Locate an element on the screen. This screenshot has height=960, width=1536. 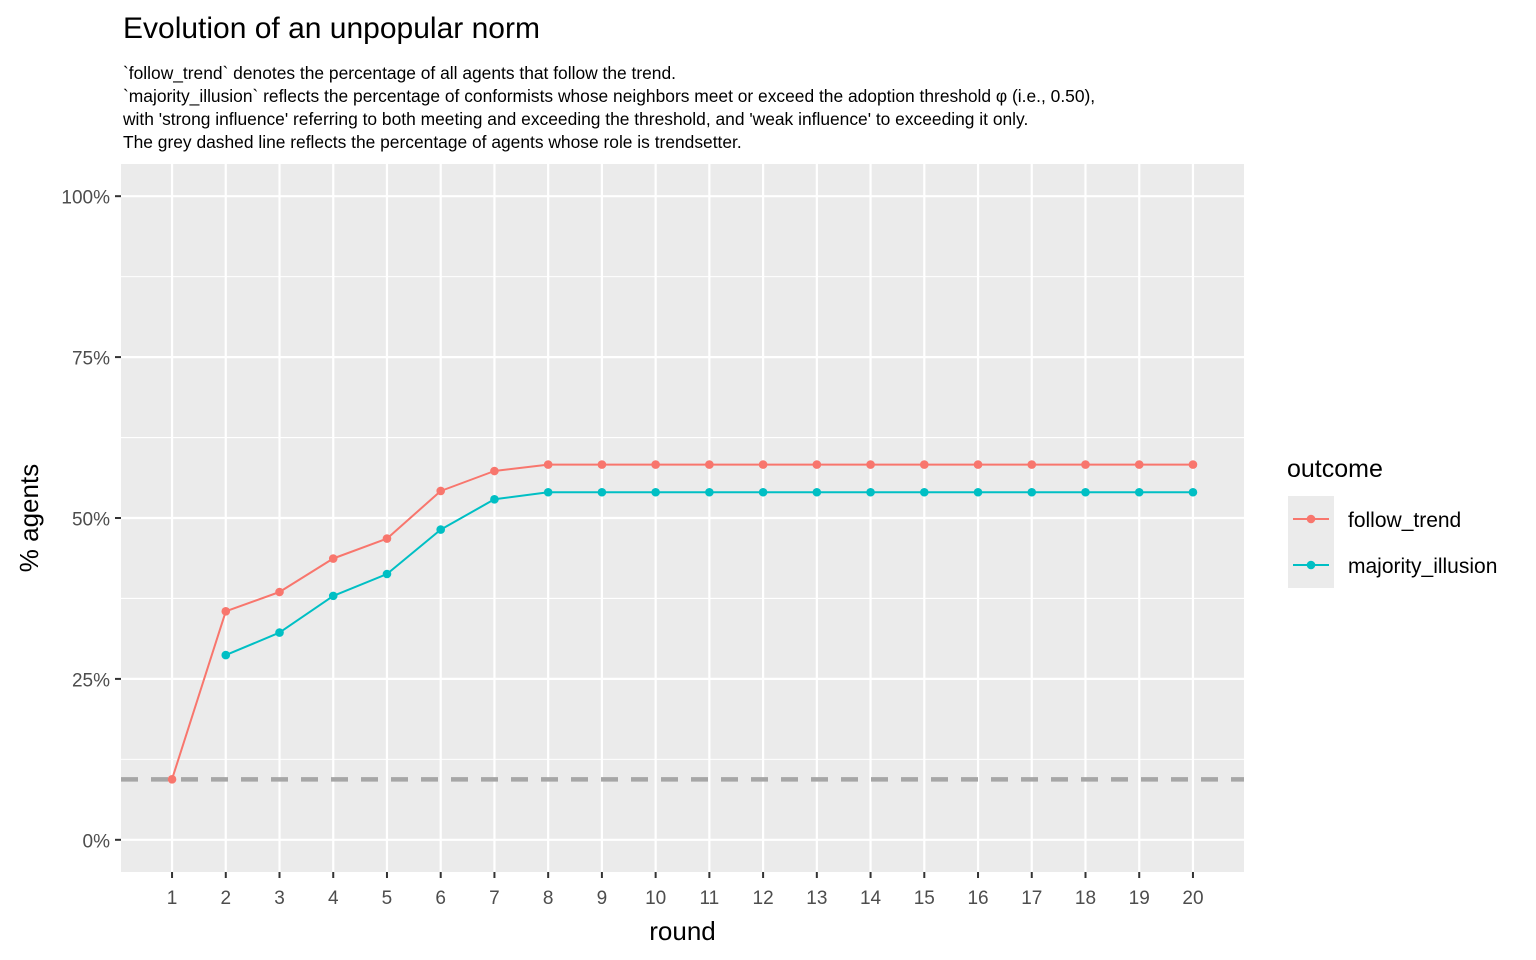
y-tick-label: 75% is located at coordinates (91, 359).